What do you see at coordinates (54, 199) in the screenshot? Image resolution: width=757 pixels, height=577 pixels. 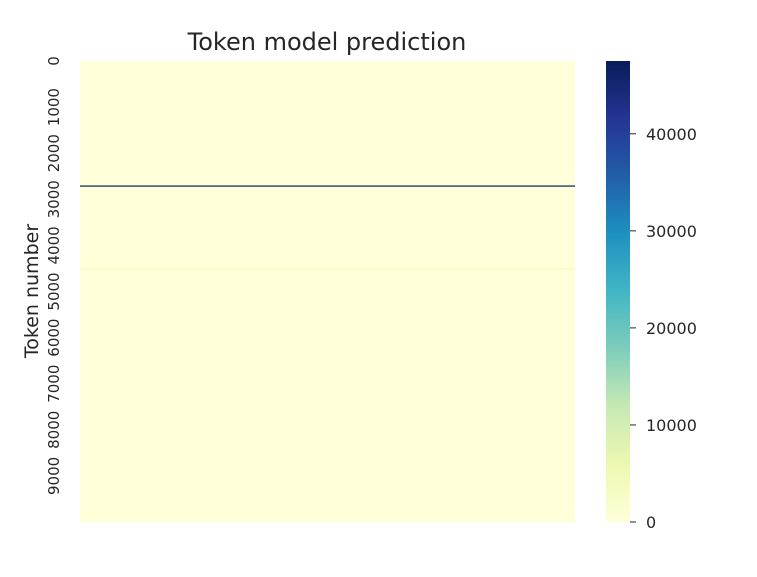 I see `y-tick-label: 3000` at bounding box center [54, 199].